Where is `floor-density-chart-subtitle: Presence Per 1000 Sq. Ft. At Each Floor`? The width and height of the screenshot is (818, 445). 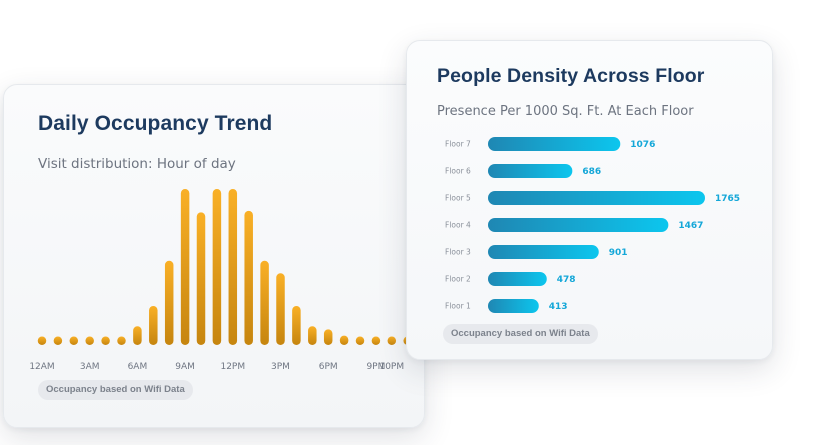 floor-density-chart-subtitle: Presence Per 1000 Sq. Ft. At Each Floor is located at coordinates (565, 111).